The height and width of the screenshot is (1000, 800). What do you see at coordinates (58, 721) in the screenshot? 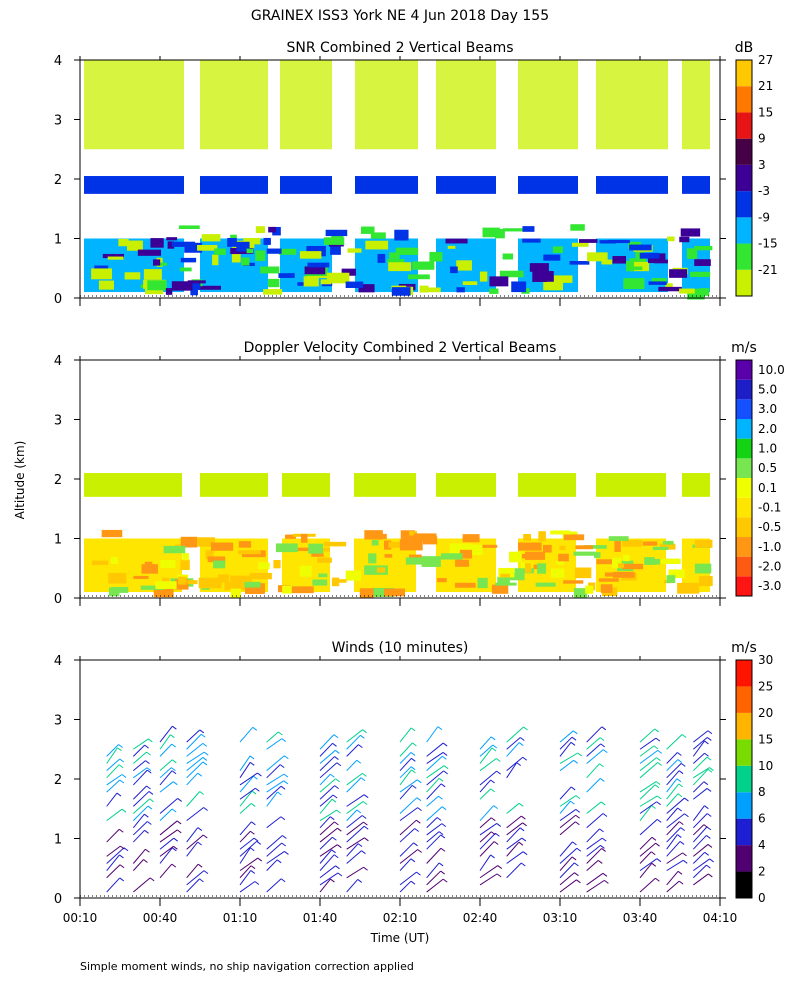
I see `y-tick-label: 3` at bounding box center [58, 721].